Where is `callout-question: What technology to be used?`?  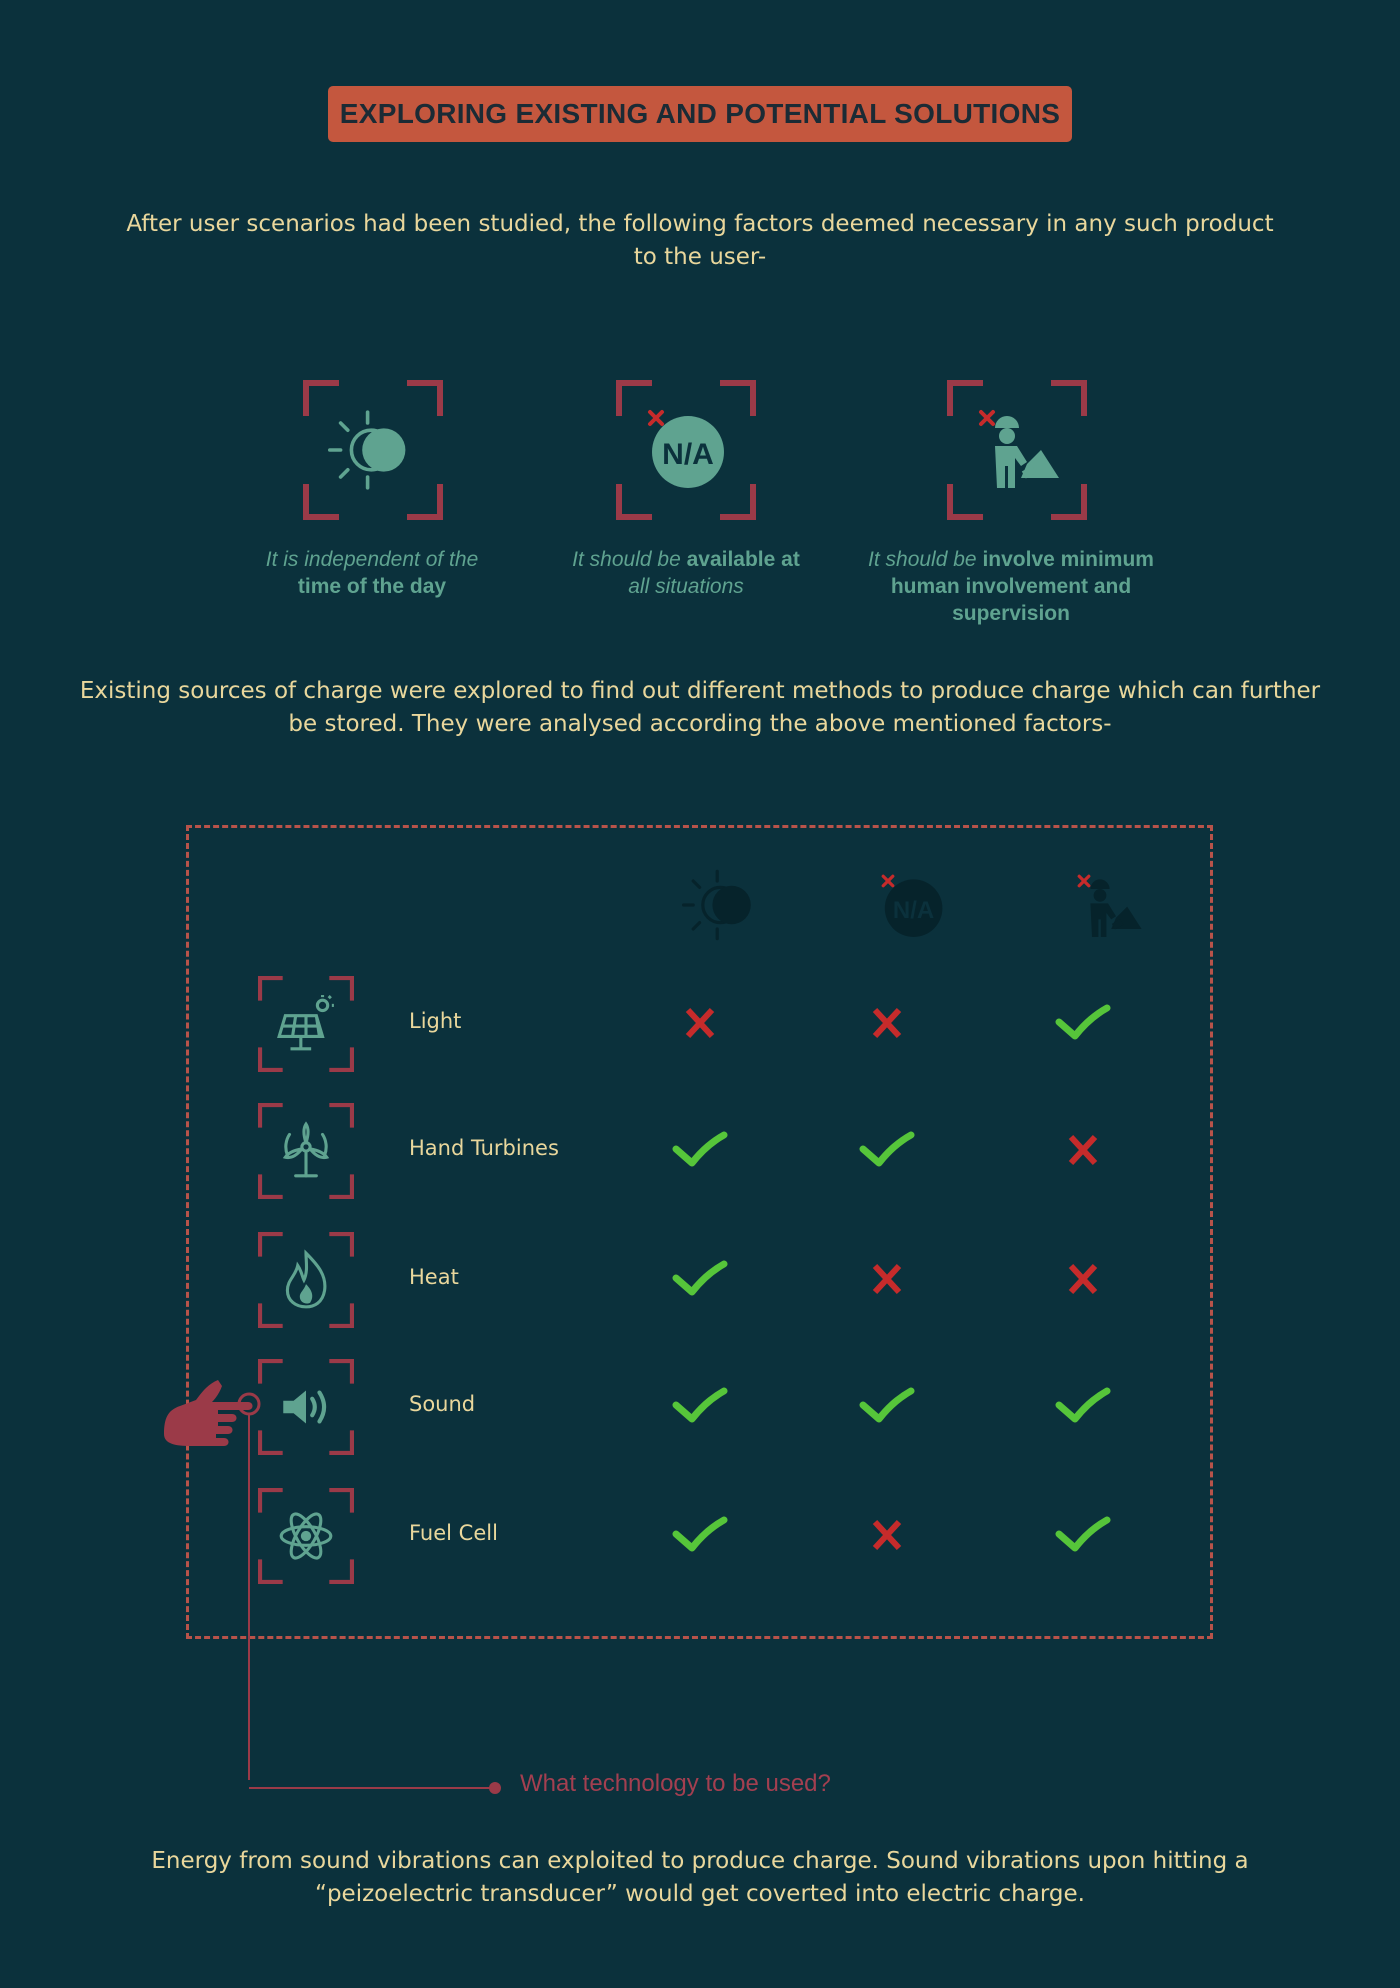 callout-question: What technology to be used? is located at coordinates (675, 1783).